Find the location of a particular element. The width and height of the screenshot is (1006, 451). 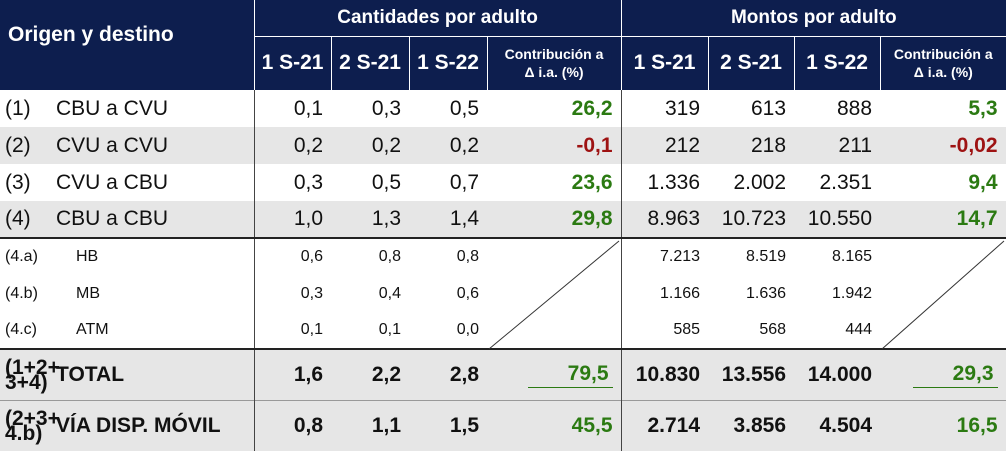

row-code: (4.b) is located at coordinates (21, 293).